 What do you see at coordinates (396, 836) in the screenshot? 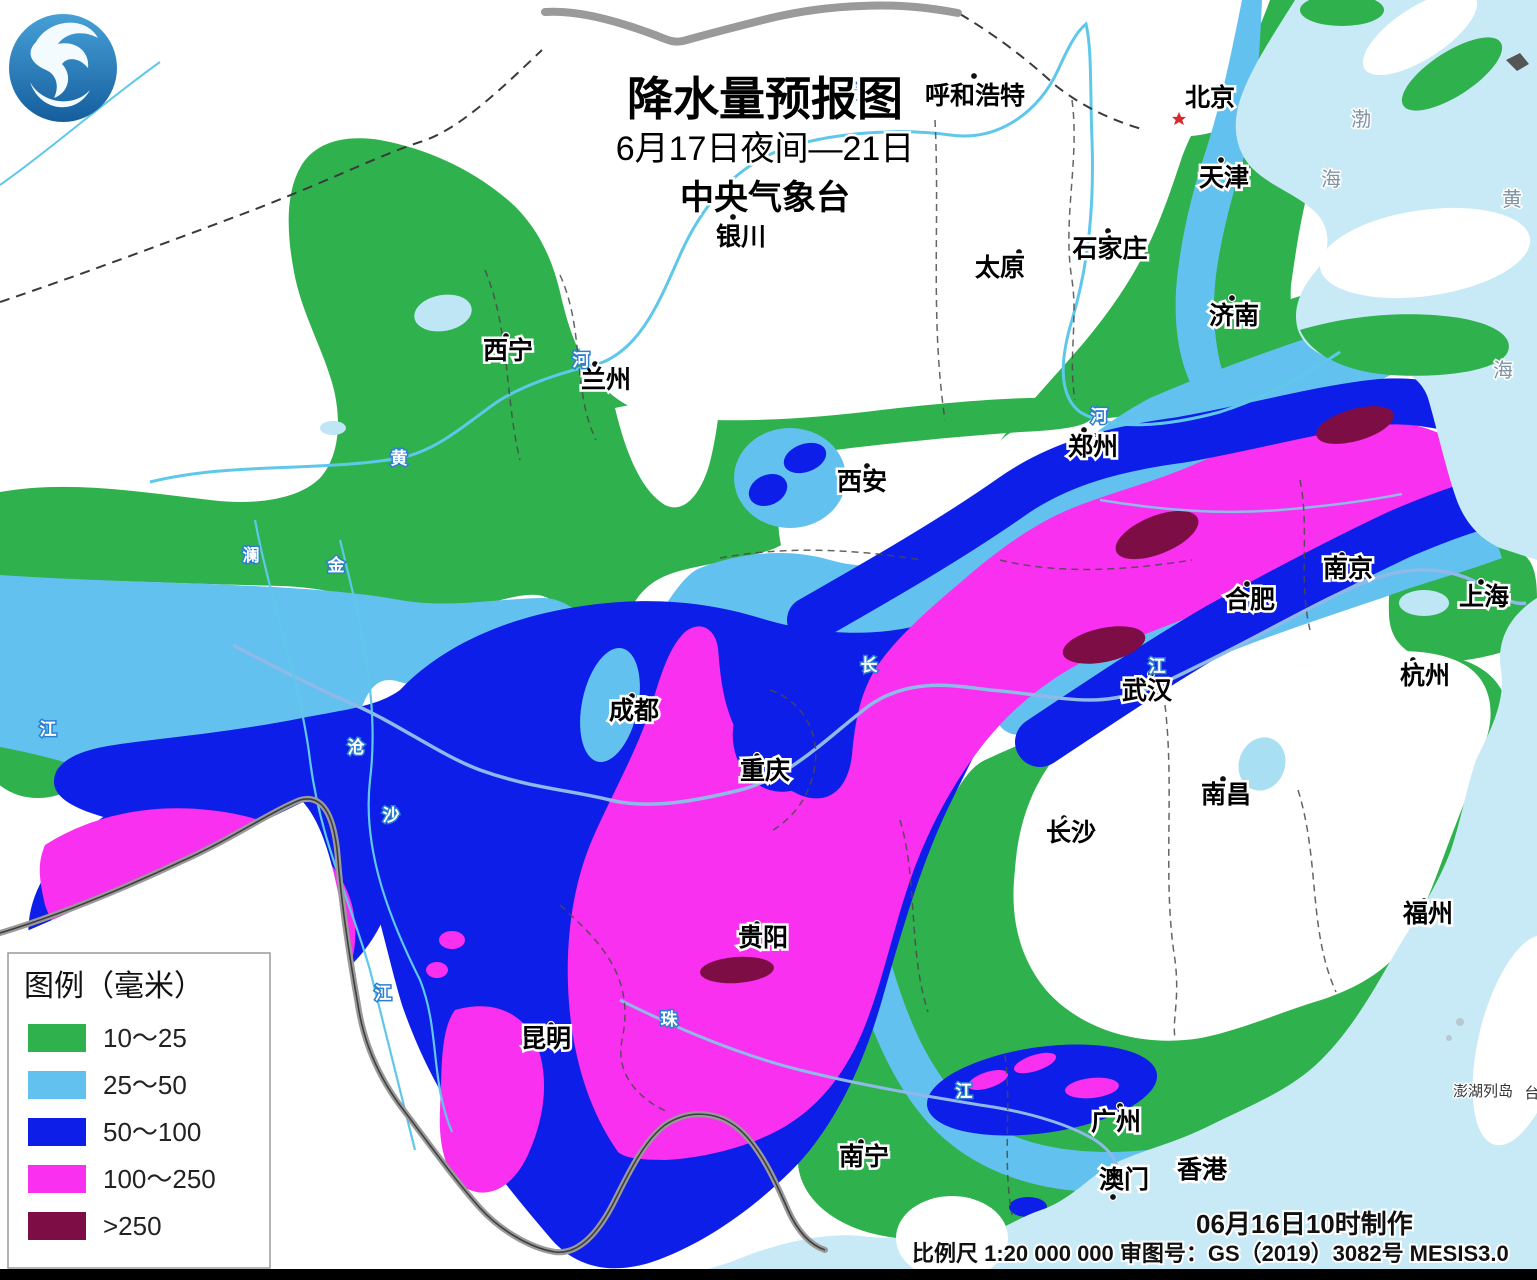
I see `jinsha-river` at bounding box center [396, 836].